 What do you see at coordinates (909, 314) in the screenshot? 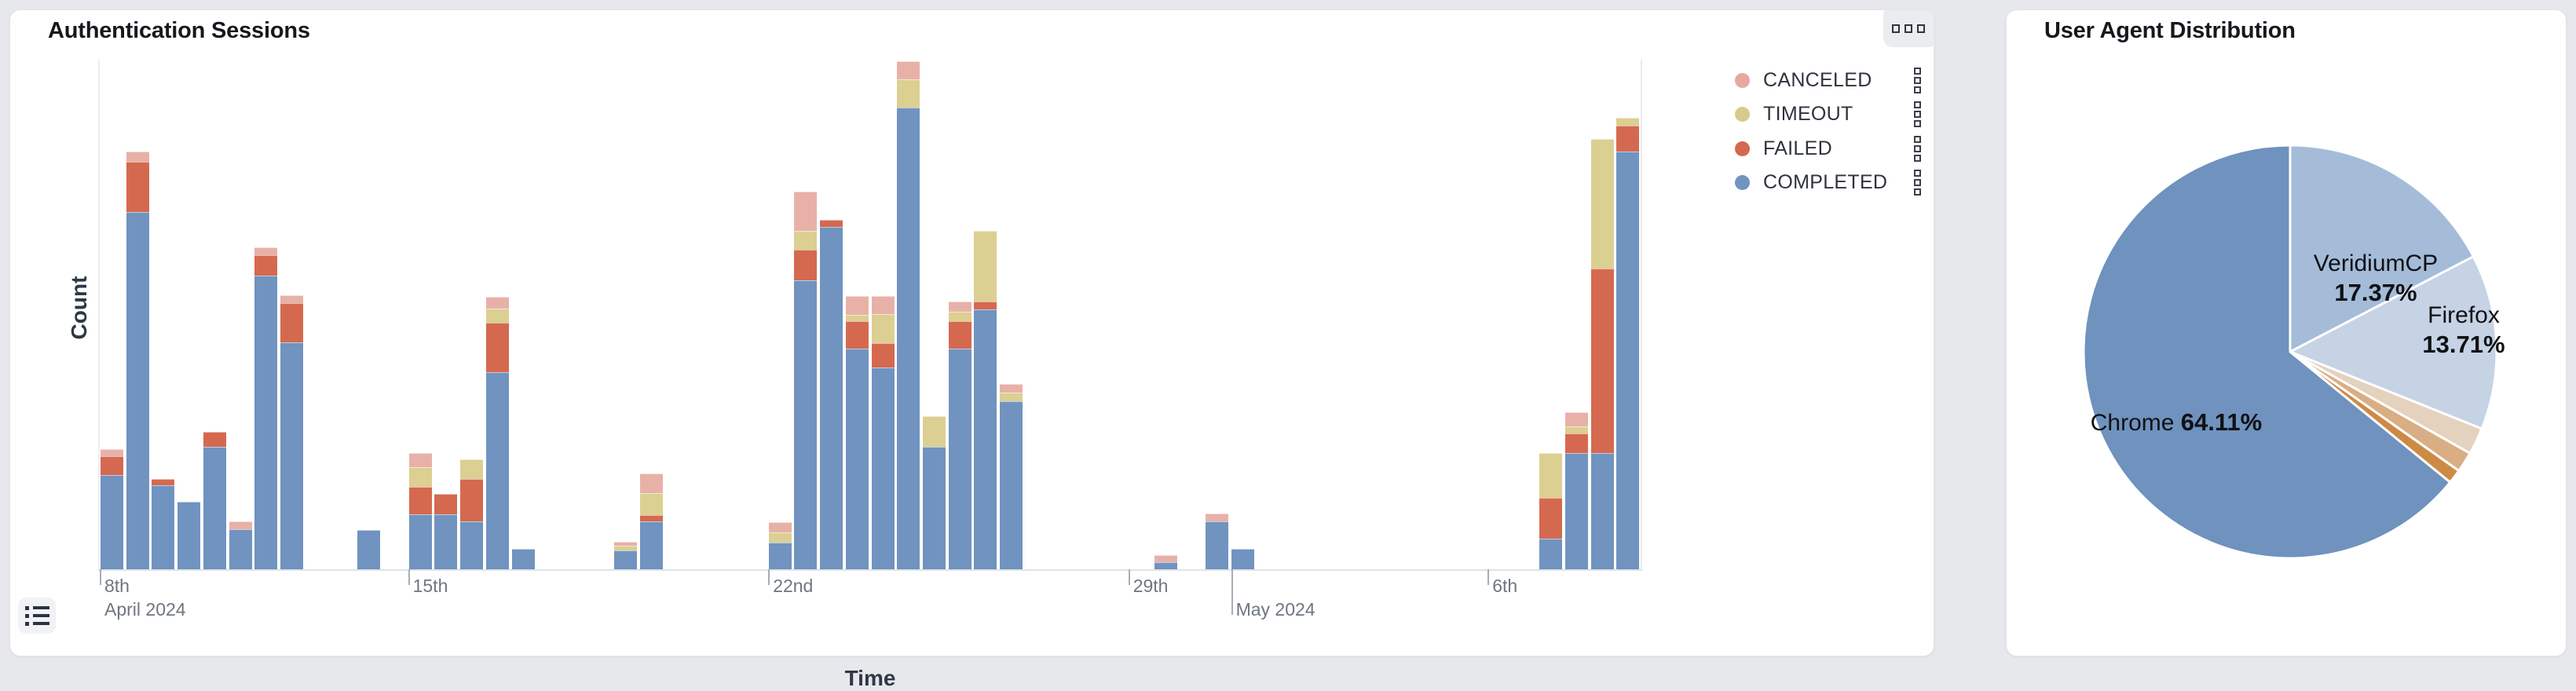
I see `stacked-bar-apr-24-pm` at bounding box center [909, 314].